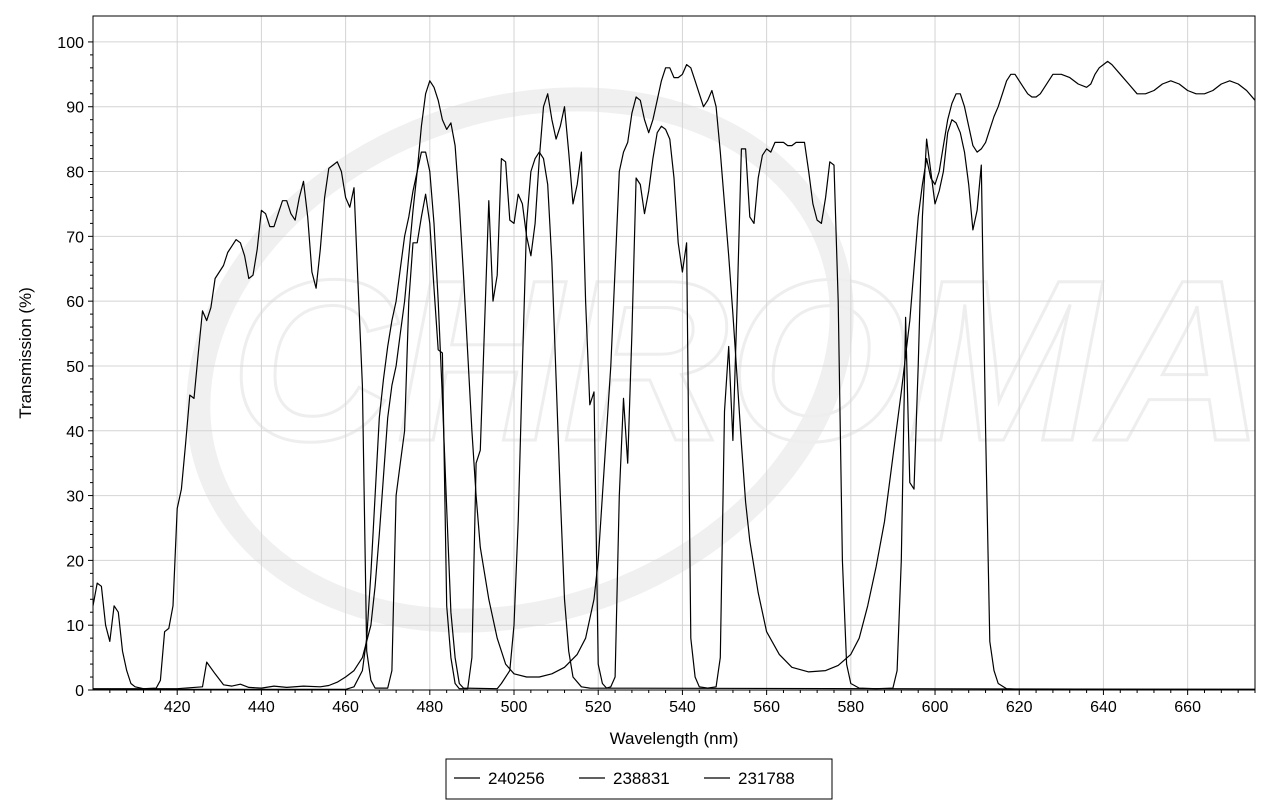  What do you see at coordinates (75, 237) in the screenshot?
I see `y-tick-label: 70` at bounding box center [75, 237].